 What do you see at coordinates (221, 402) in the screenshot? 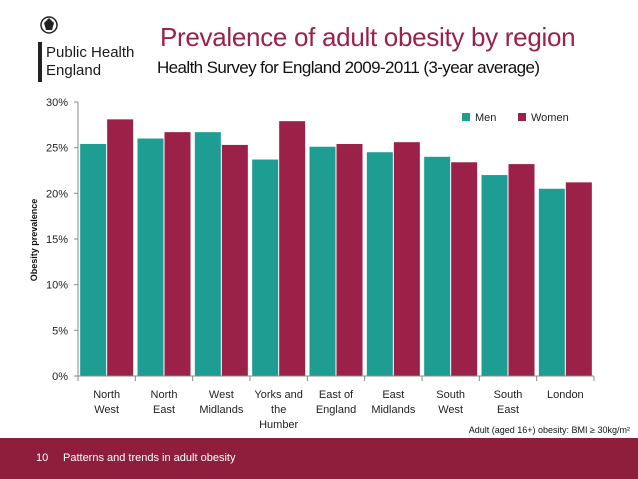
I see `x-tick-label: West Midlands` at bounding box center [221, 402].